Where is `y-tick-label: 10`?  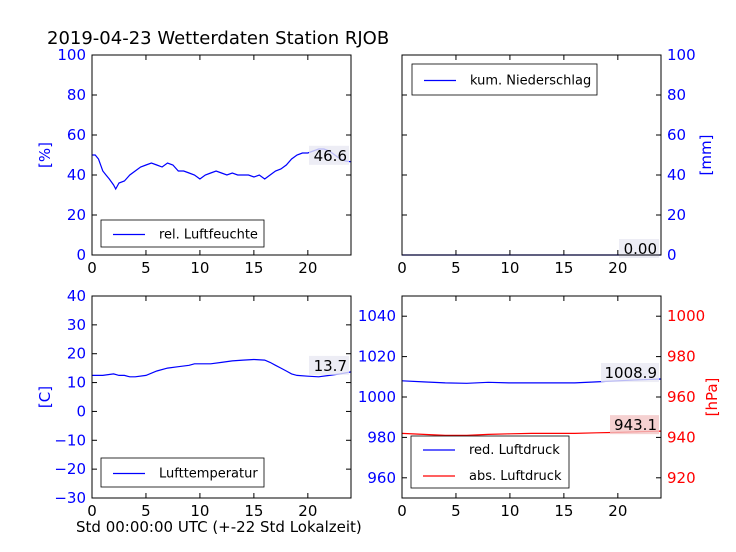
y-tick-label: 10 is located at coordinates (76, 383).